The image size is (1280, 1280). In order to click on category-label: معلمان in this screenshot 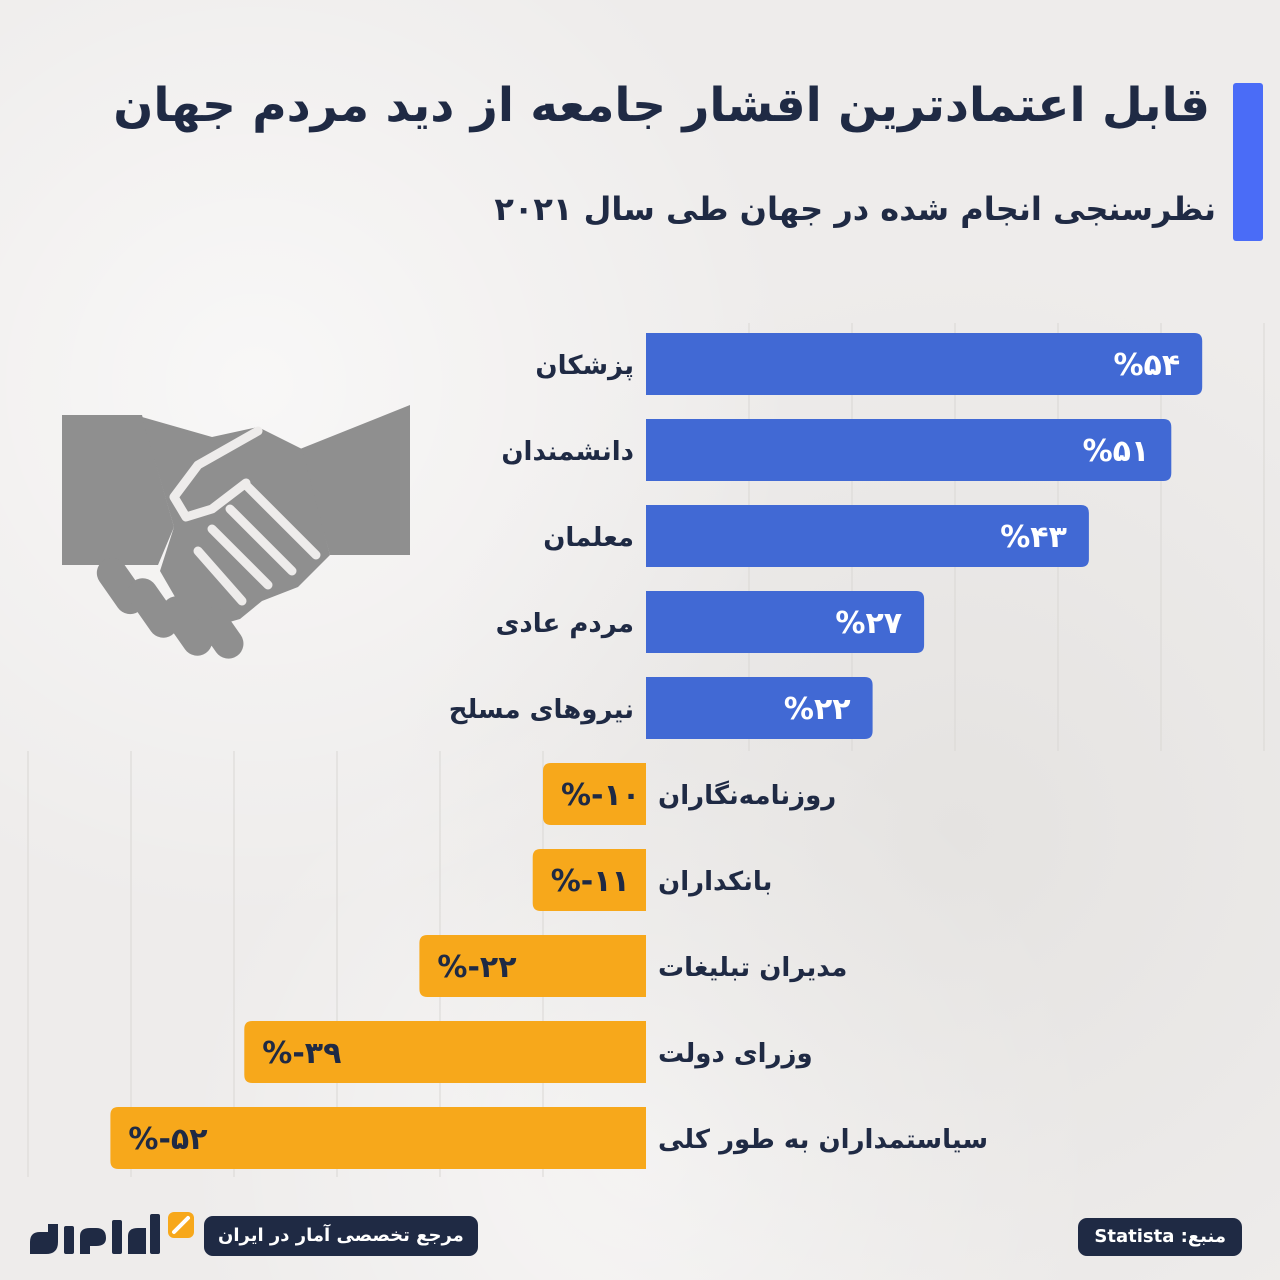, I will do `click(588, 538)`.